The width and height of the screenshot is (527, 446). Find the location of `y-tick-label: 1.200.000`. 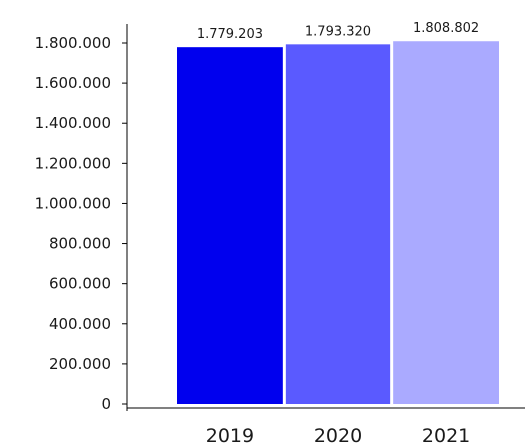

y-tick-label: 1.200.000 is located at coordinates (73, 163).